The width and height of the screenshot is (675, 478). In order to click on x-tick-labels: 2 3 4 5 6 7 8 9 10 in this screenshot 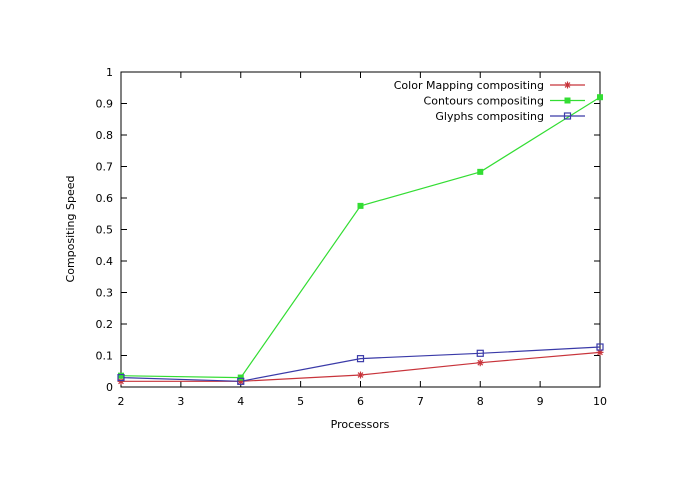, I will do `click(363, 401)`.